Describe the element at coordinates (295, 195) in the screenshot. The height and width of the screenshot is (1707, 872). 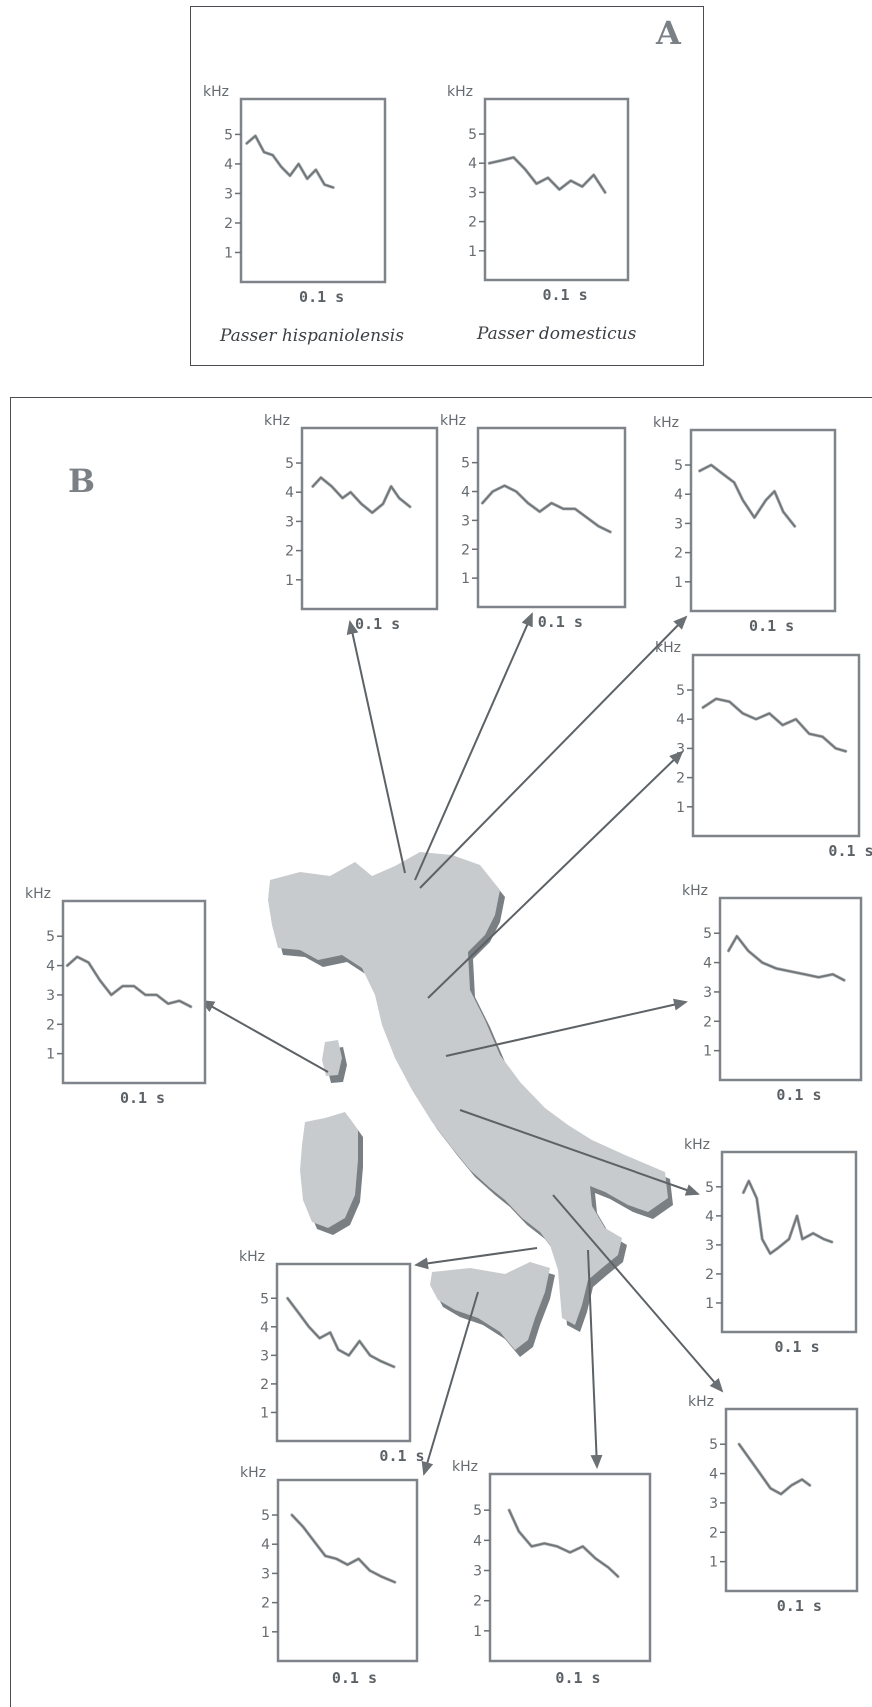
I see `sonagram-hispaniolensis: kHz 1 2 3 4 5 0.1 s` at that location.